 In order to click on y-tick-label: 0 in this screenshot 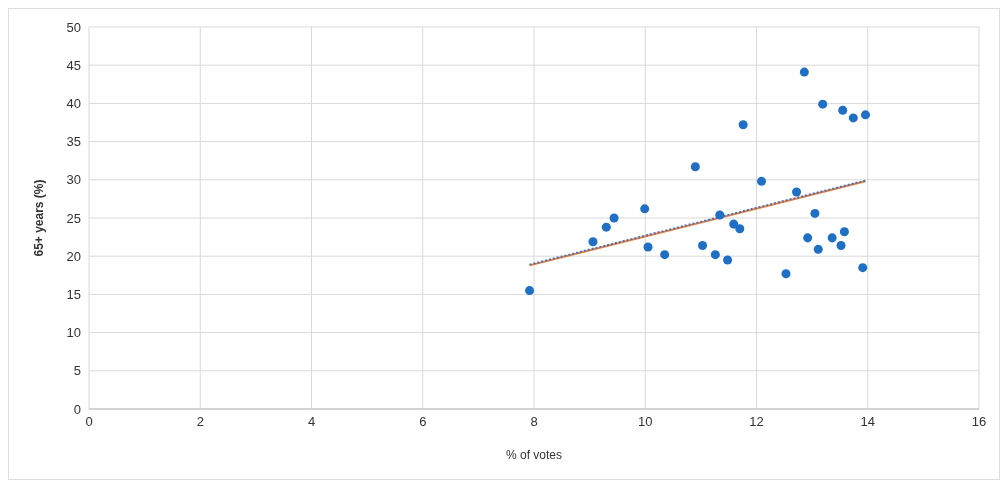, I will do `click(77, 409)`.